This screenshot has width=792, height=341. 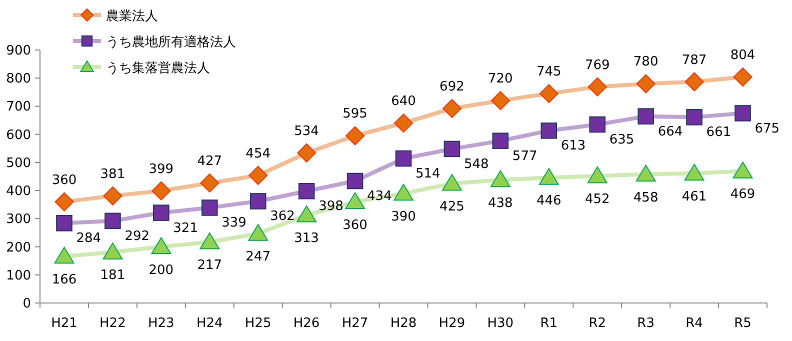 What do you see at coordinates (549, 323) in the screenshot?
I see `x-tick-label: R1` at bounding box center [549, 323].